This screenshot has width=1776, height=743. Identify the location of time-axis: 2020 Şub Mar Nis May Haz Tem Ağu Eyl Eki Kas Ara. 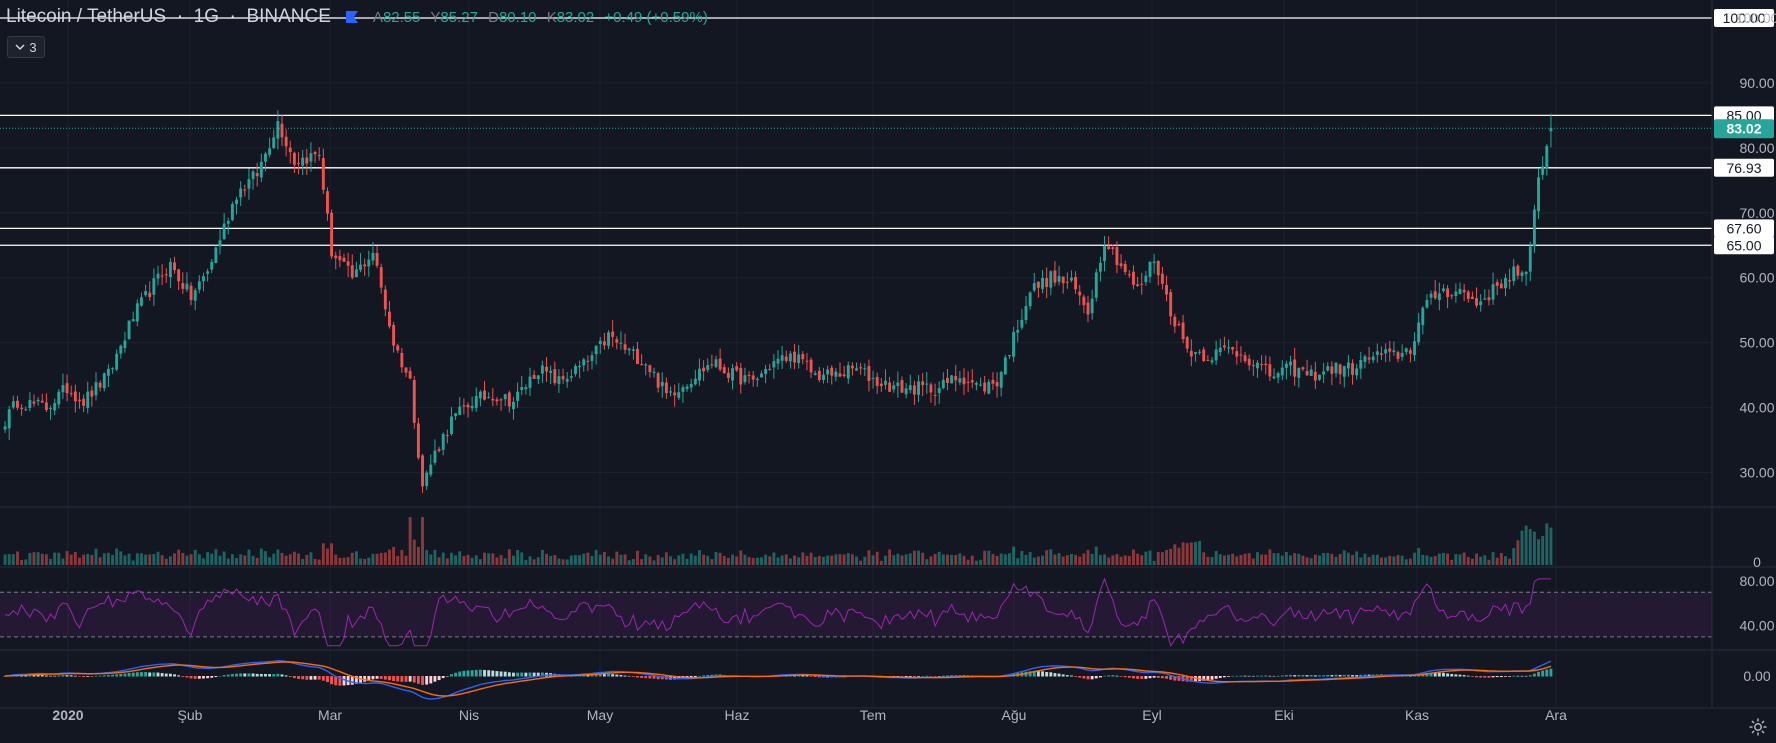
(809, 715).